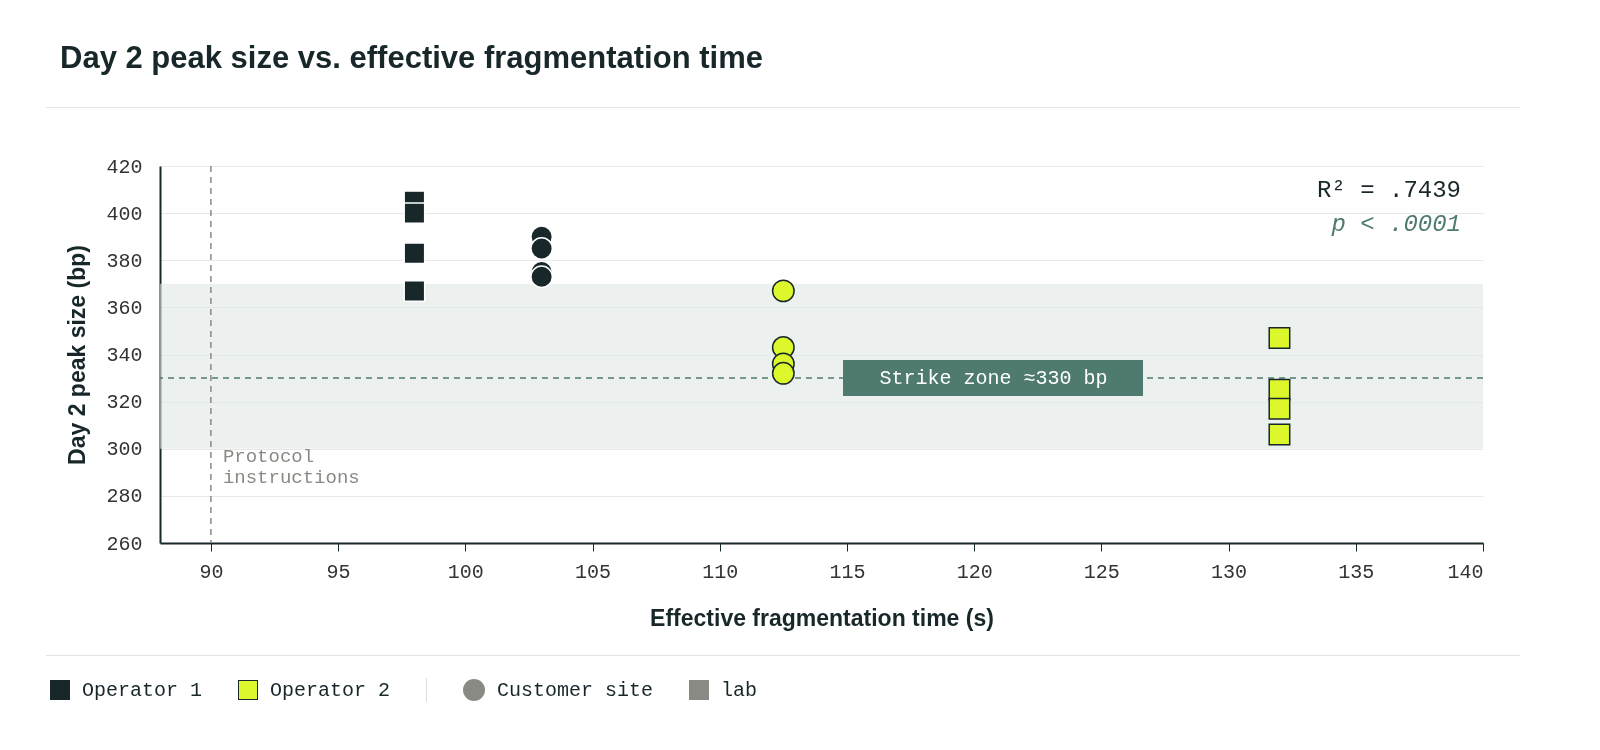  I want to click on y-tick-label: 340, so click(124, 355).